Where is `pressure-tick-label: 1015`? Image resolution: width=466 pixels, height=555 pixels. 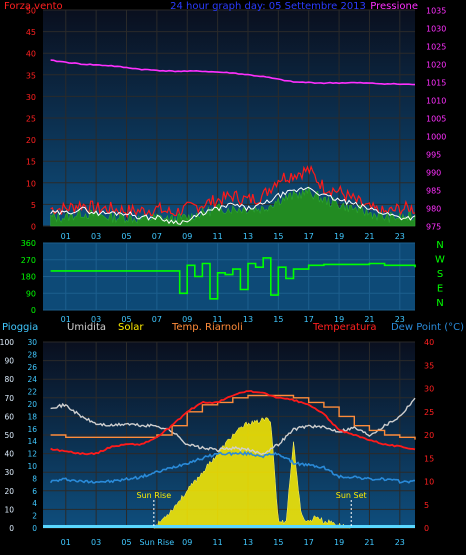 pressure-tick-label: 1015 is located at coordinates (436, 83).